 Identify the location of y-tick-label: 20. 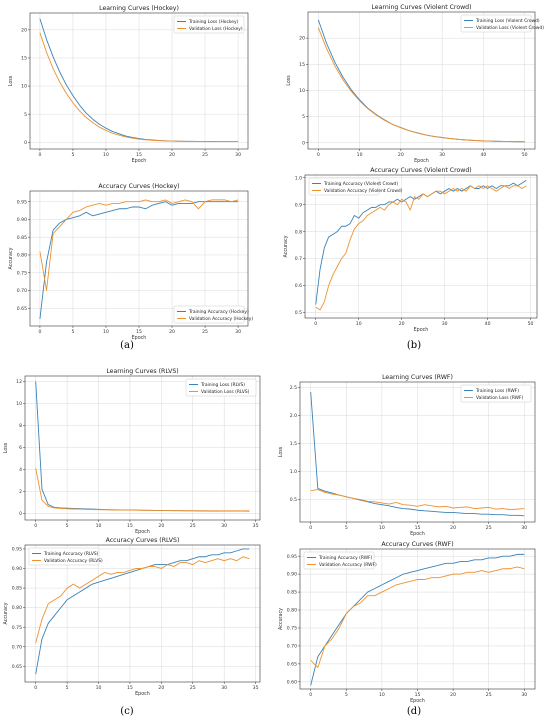
(24, 30).